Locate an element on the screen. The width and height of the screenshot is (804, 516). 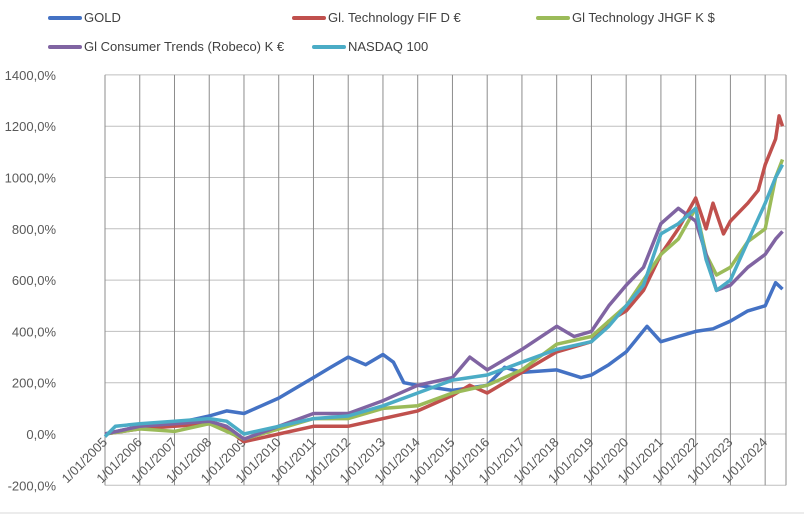
y-tick-label: 1400,0% is located at coordinates (31, 75).